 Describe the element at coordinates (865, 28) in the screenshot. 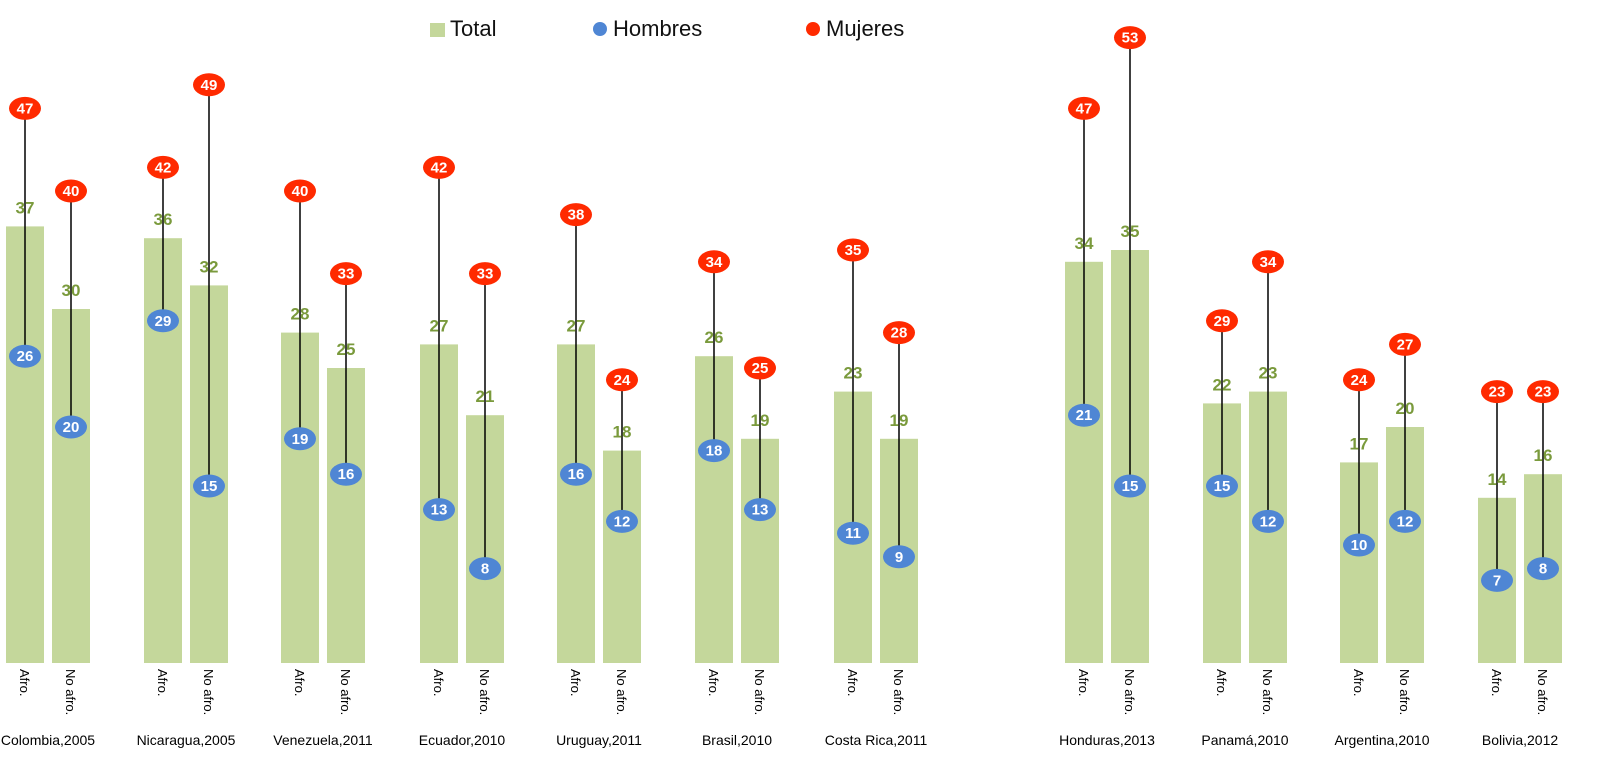

I see `legend-label: Mujeres` at that location.